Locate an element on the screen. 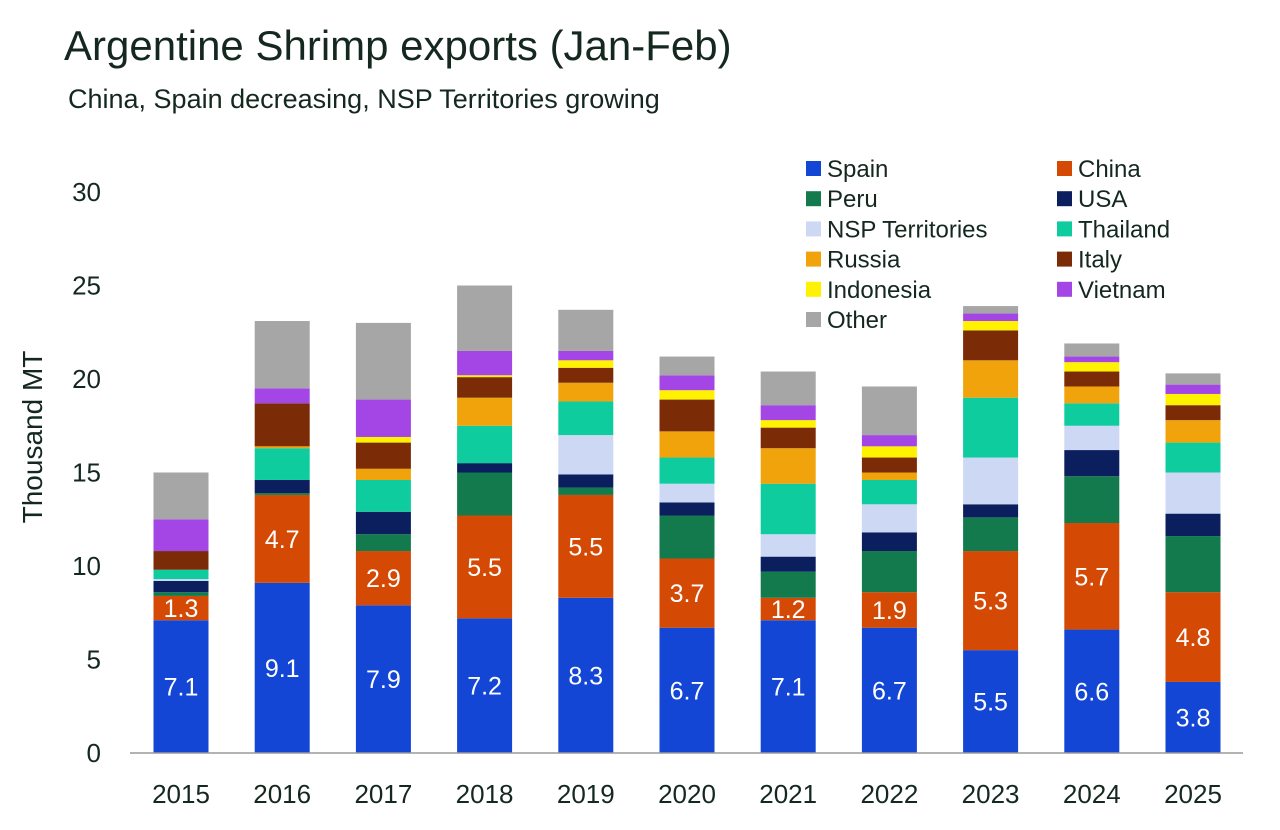 Image resolution: width=1280 pixels, height=830 pixels. x-tick-label: 2019 is located at coordinates (586, 794).